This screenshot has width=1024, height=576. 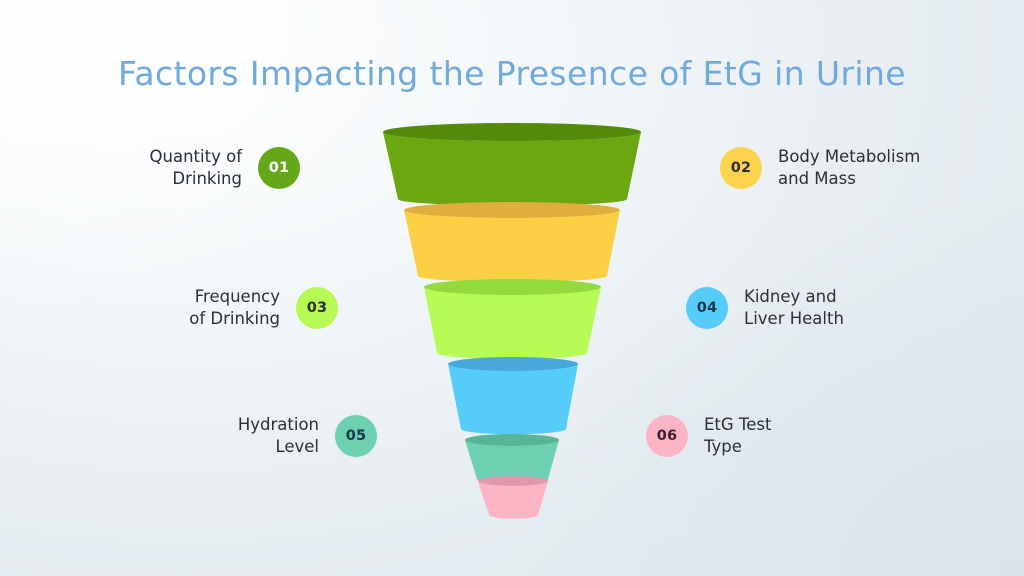 I want to click on funnel-segment-2-body, so click(x=512, y=246).